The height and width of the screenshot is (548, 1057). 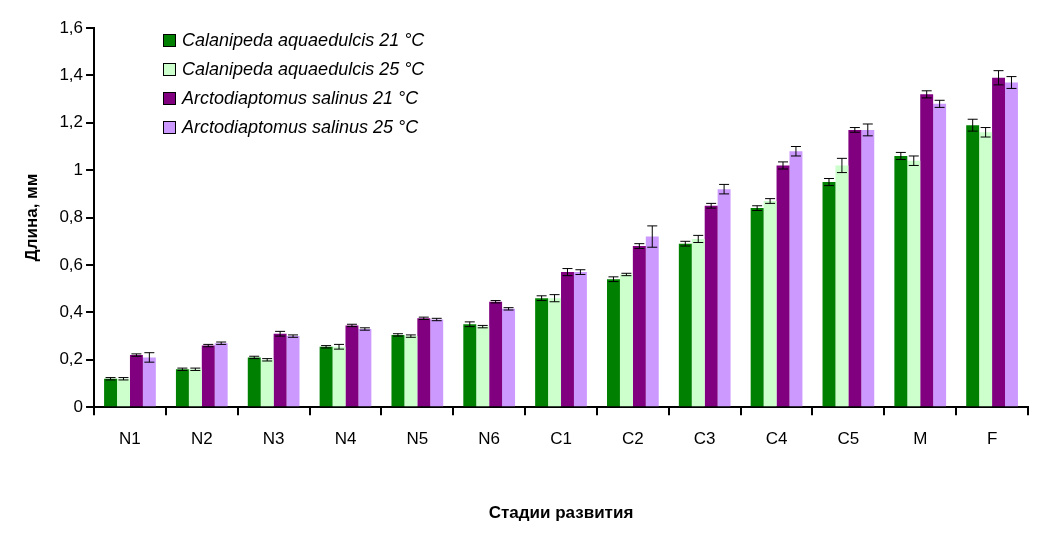 What do you see at coordinates (71, 75) in the screenshot?
I see `y-tick-label: 1,4` at bounding box center [71, 75].